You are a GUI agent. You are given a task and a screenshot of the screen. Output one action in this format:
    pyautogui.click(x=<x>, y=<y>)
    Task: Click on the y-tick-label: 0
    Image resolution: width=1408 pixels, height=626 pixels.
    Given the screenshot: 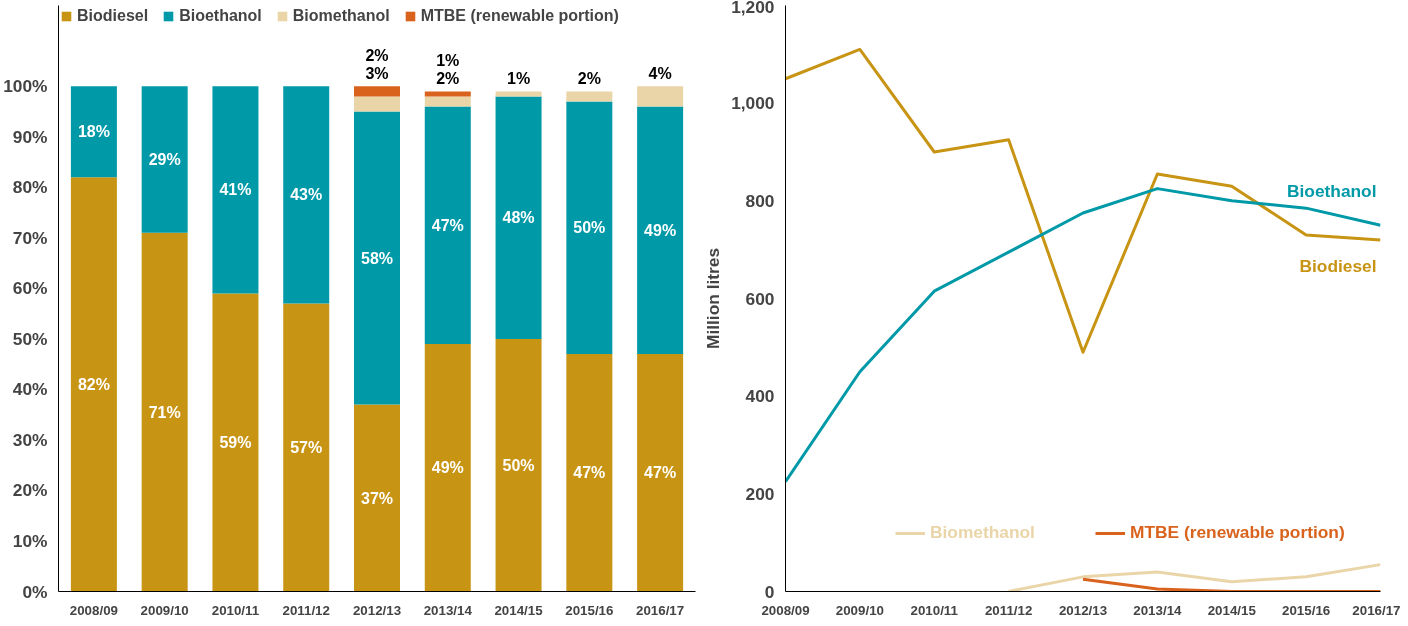 What is the action you would take?
    pyautogui.click(x=769, y=591)
    